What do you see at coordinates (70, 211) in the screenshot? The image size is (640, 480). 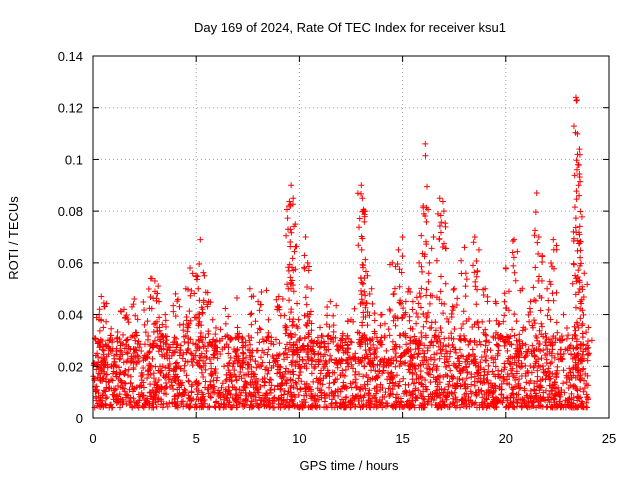 I see `y-tick-label: 0.08` at bounding box center [70, 211].